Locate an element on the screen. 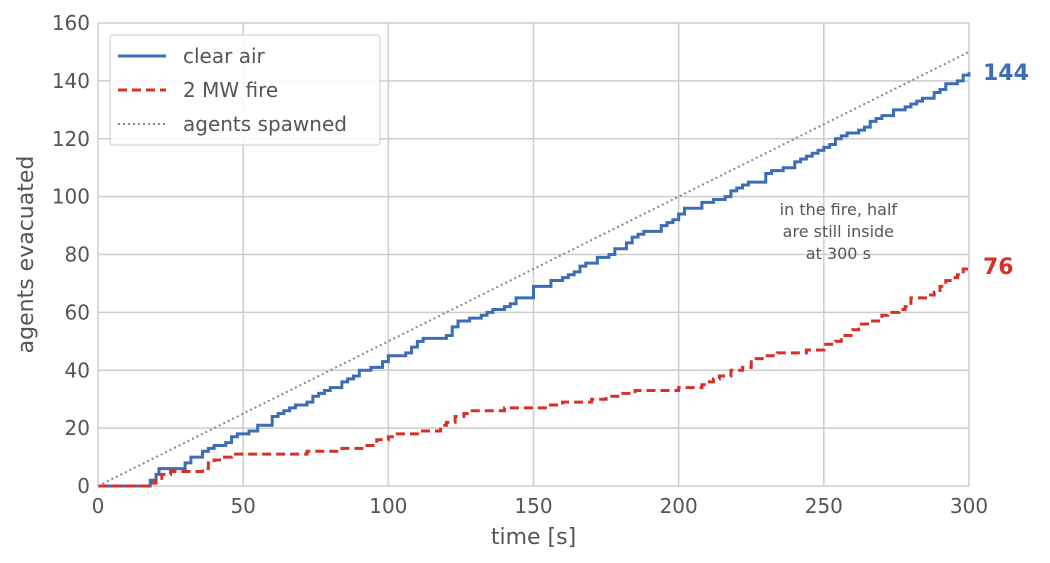 The width and height of the screenshot is (1050, 563). y-tick-label: 120 is located at coordinates (71, 139).